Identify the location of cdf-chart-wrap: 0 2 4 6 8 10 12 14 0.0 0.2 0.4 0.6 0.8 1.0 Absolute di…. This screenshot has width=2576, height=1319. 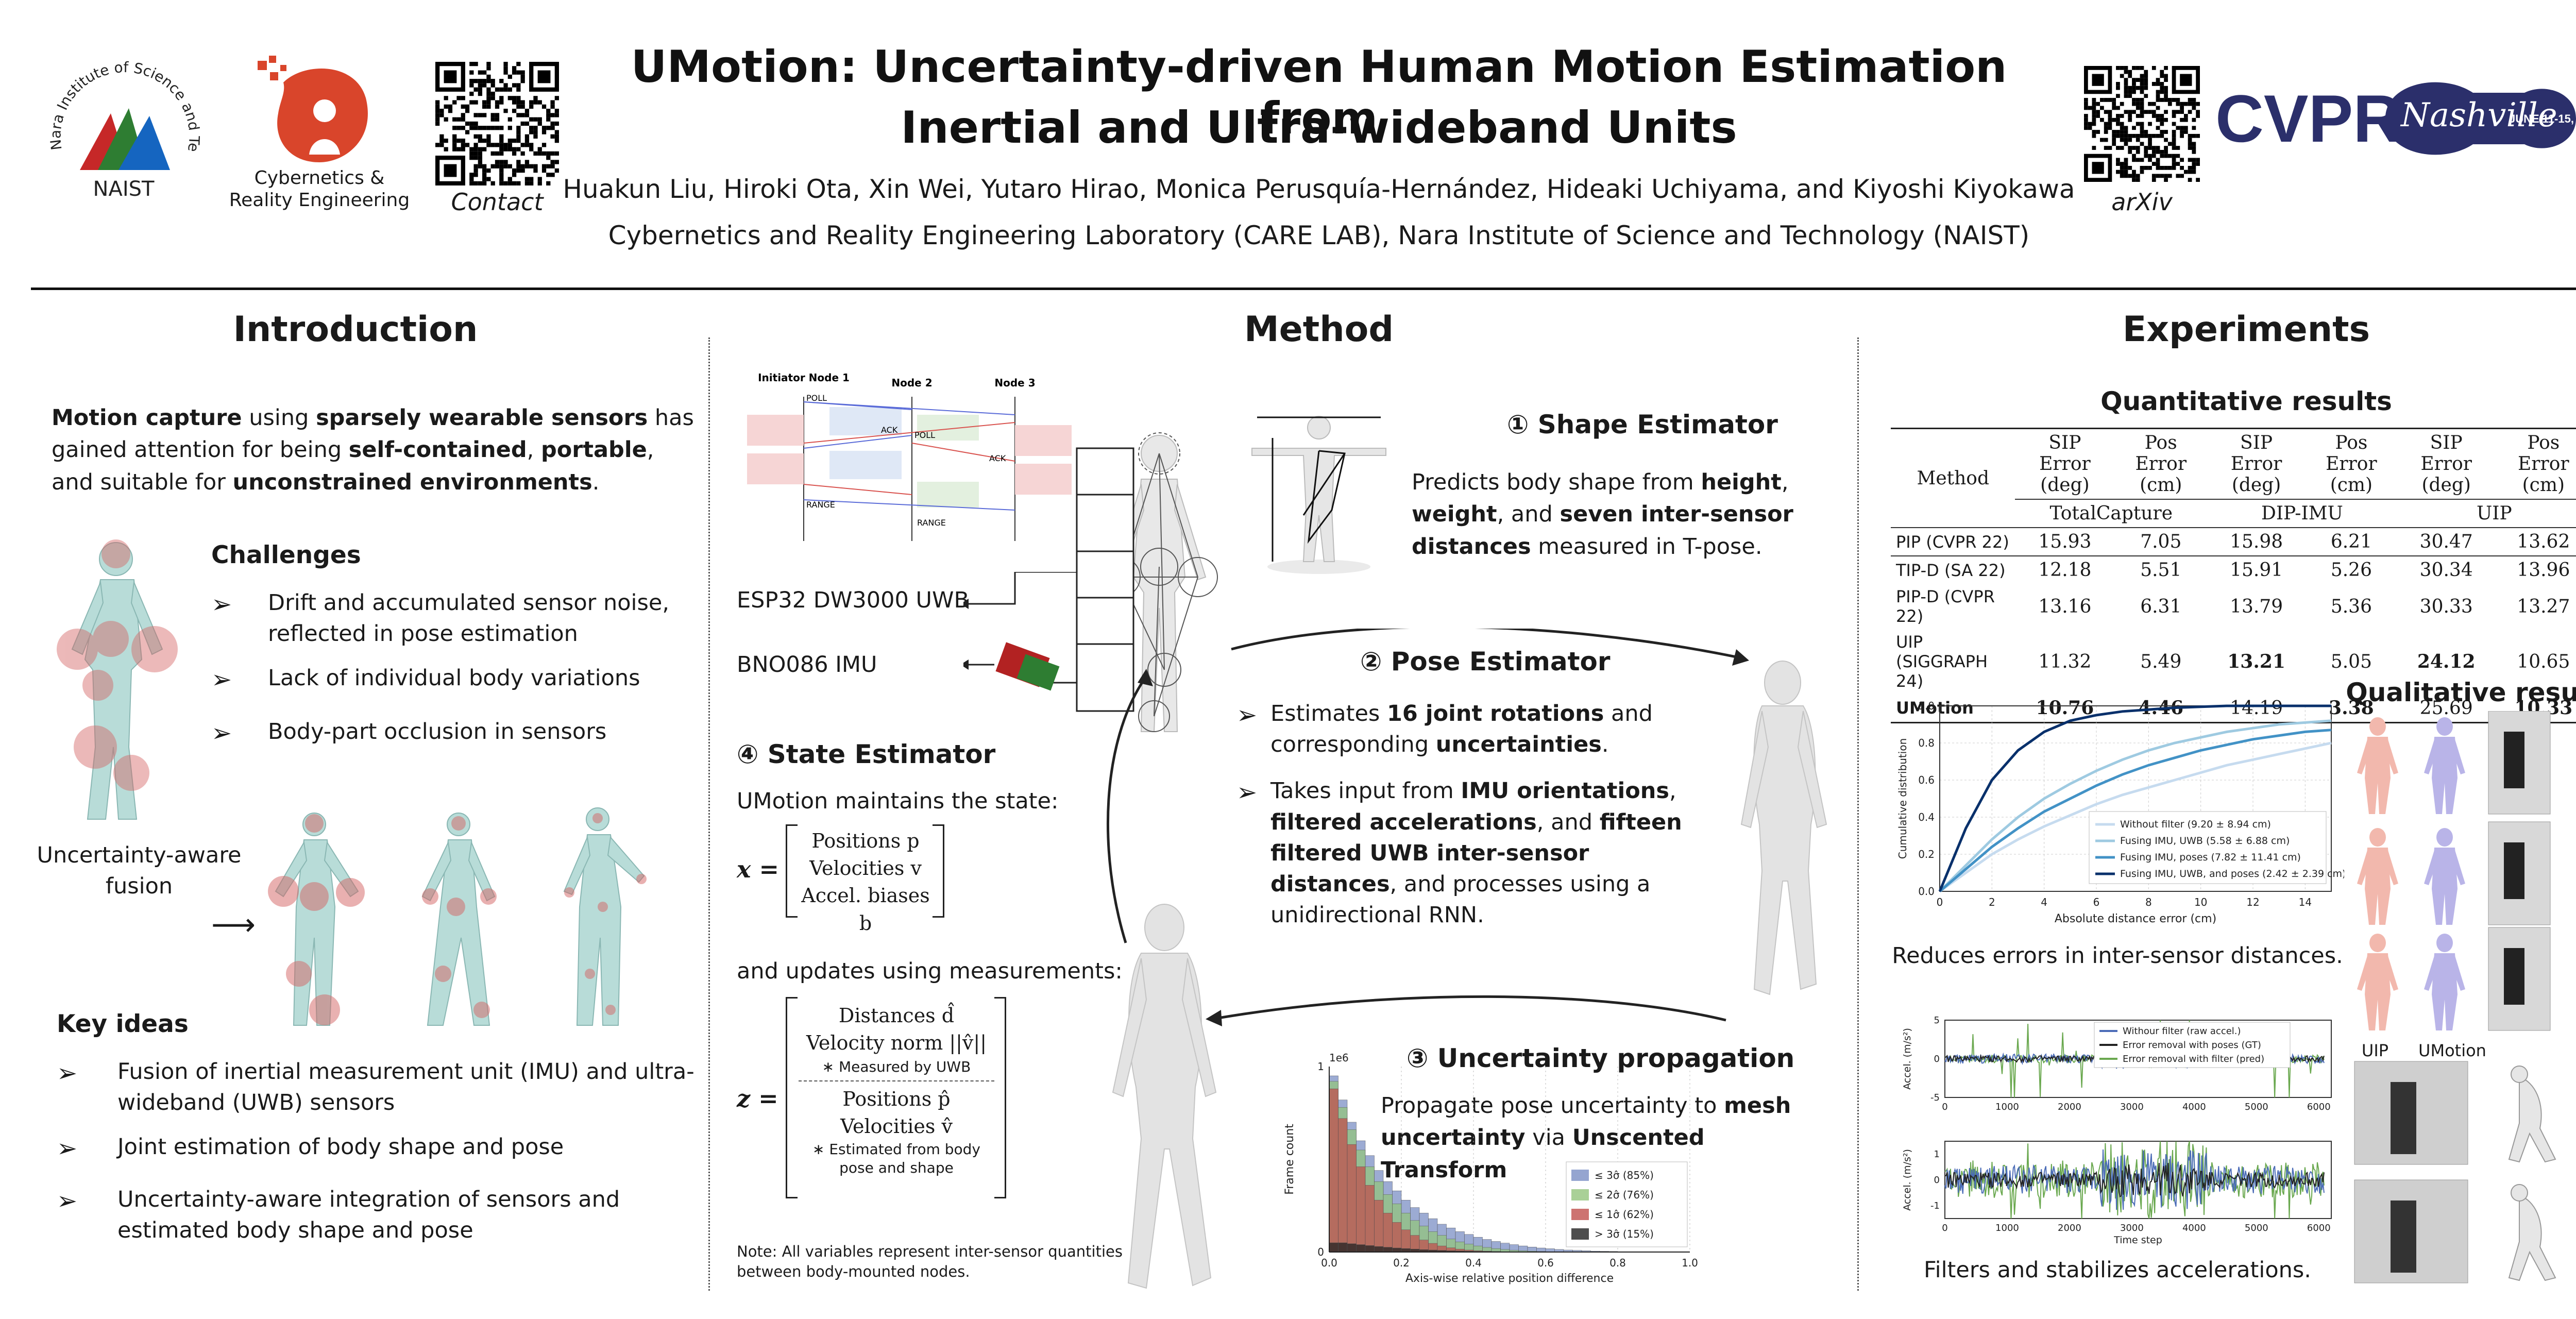
(2119, 811).